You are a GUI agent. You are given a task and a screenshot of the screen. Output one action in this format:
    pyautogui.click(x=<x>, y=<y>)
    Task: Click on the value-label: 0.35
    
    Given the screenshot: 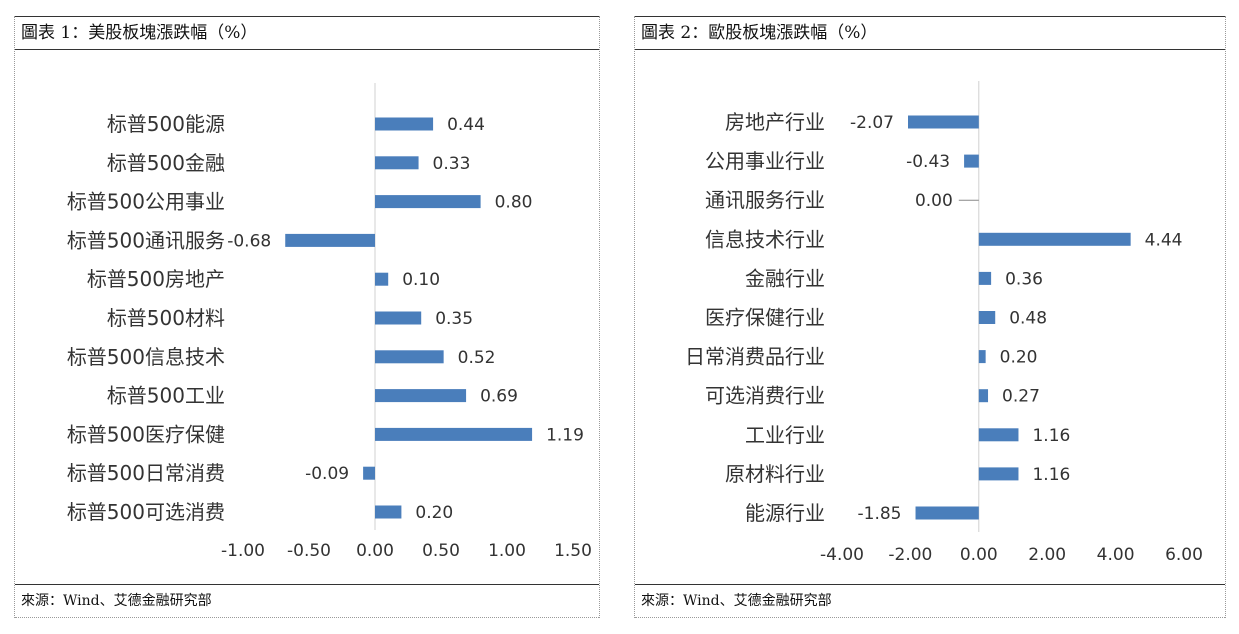 What is the action you would take?
    pyautogui.click(x=454, y=319)
    